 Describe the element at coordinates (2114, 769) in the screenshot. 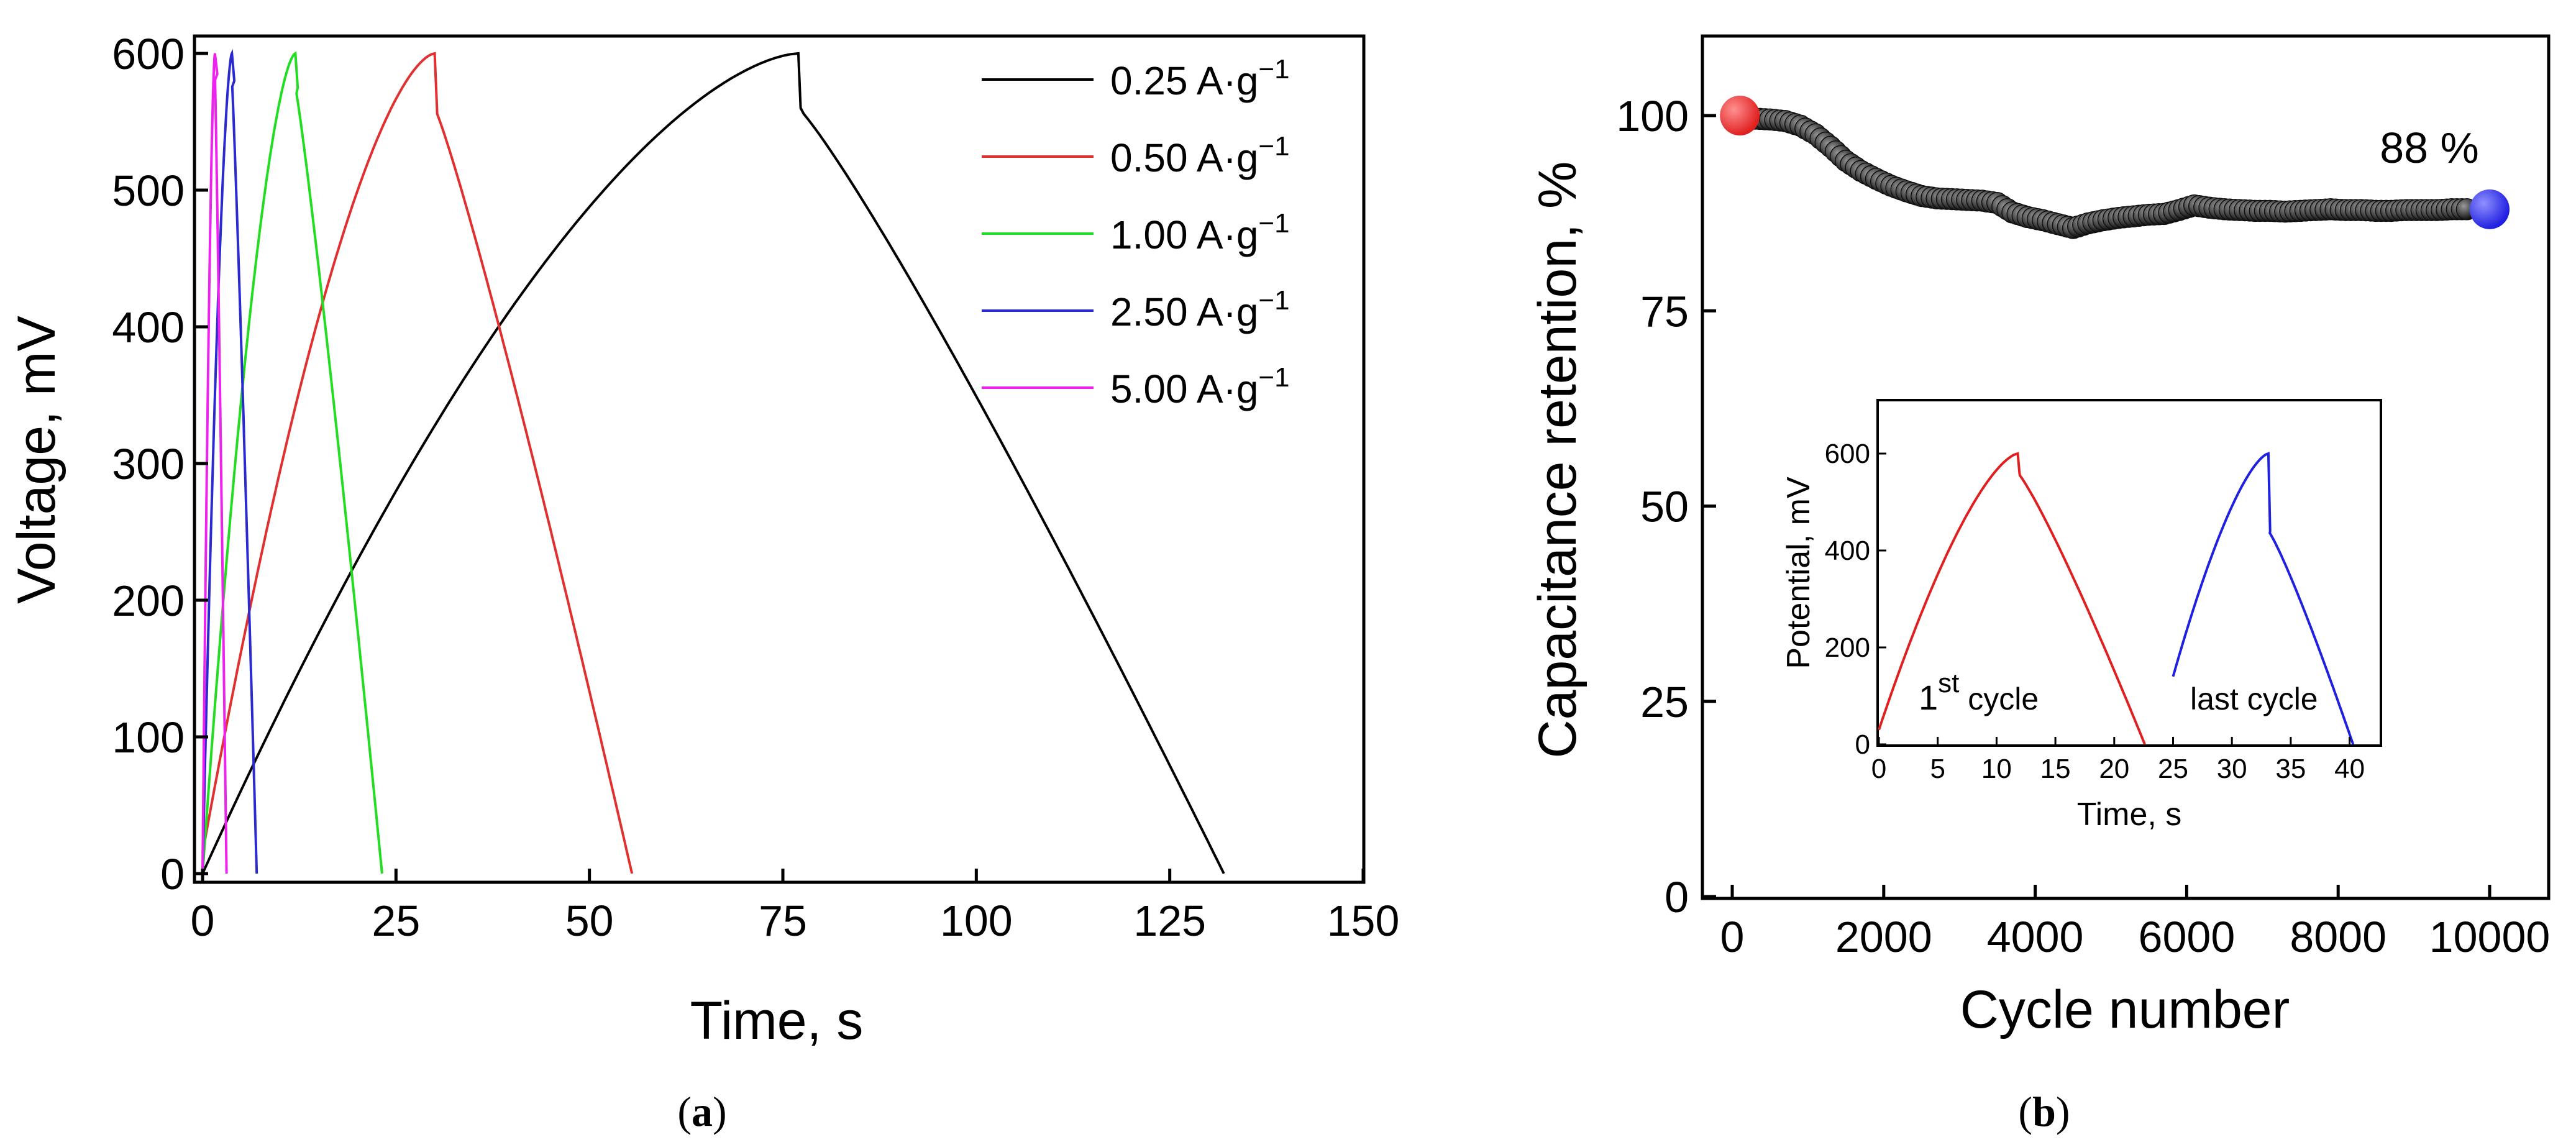

I see `inset-x-tick-label: 20` at that location.